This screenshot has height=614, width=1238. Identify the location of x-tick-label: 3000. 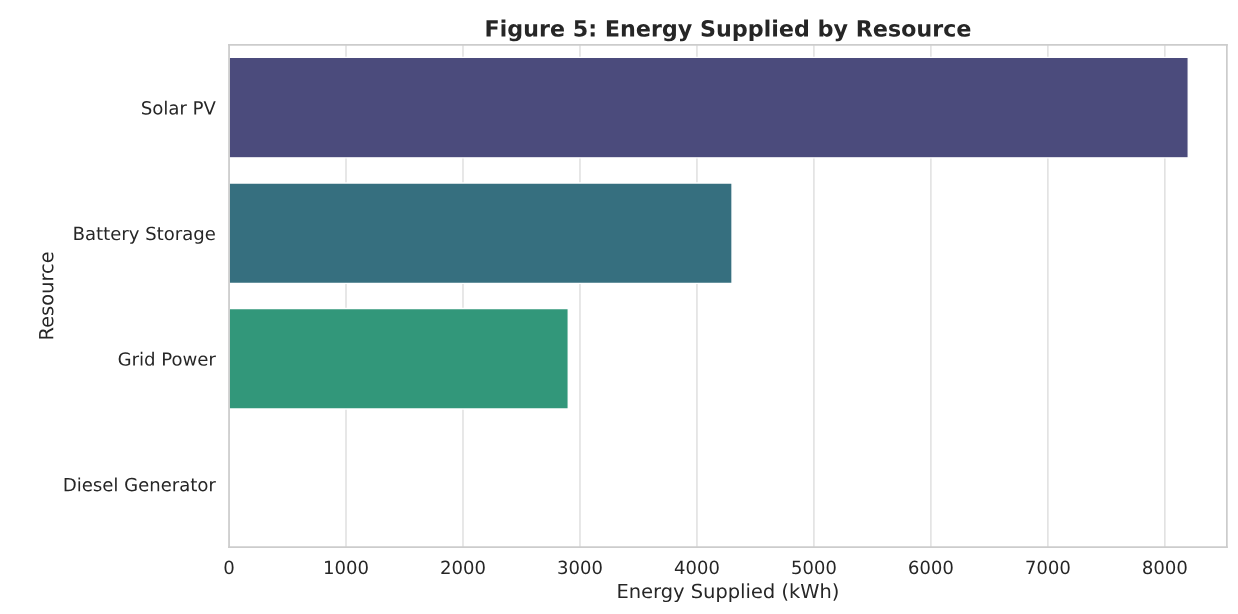
(580, 567).